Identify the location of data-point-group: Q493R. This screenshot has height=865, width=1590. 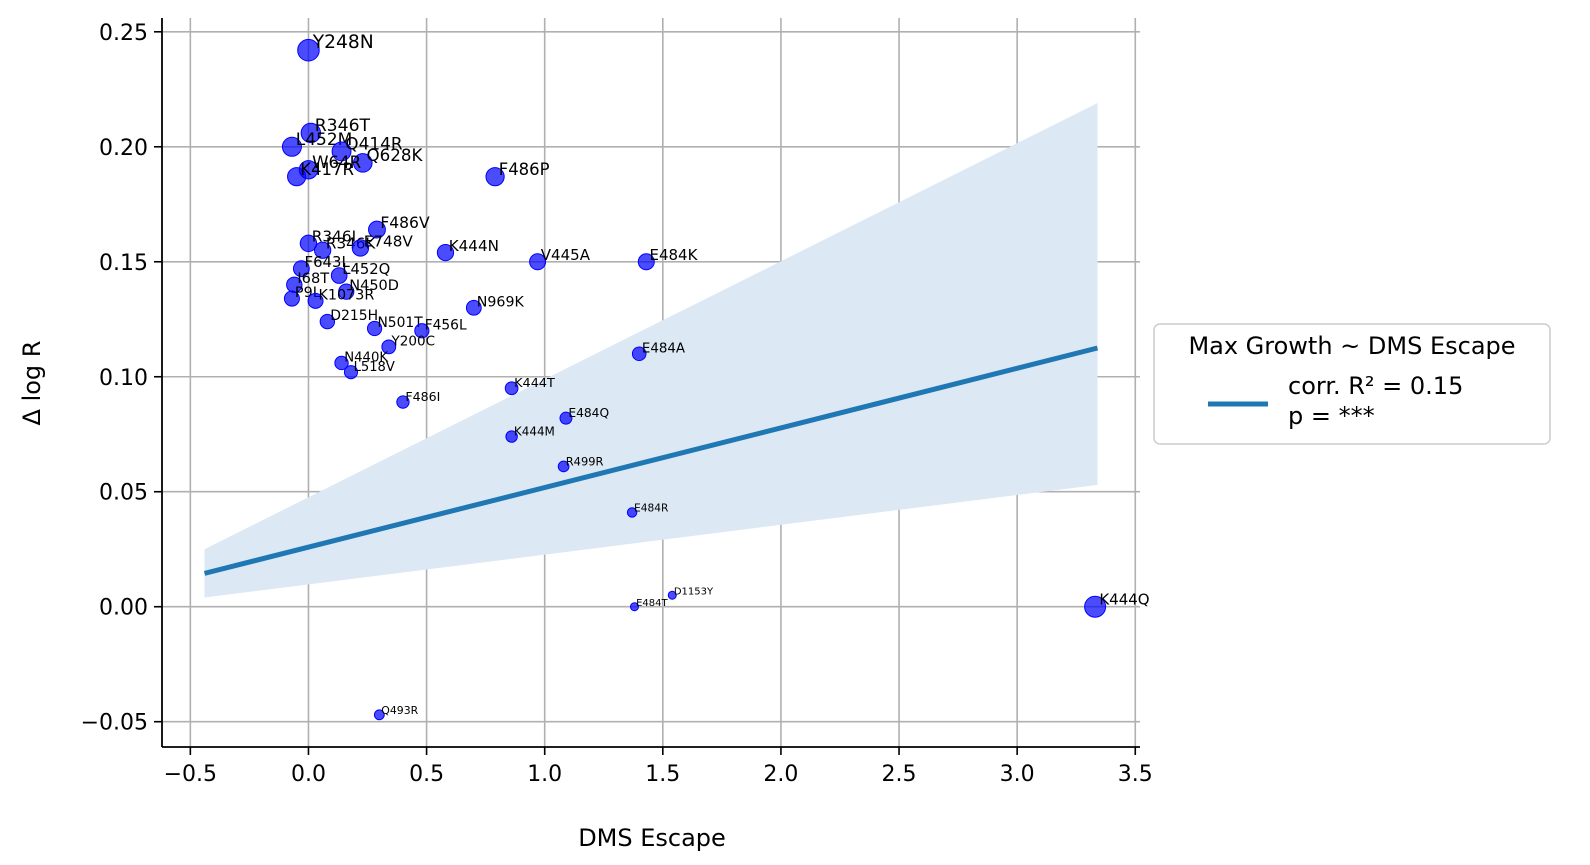
(396, 712).